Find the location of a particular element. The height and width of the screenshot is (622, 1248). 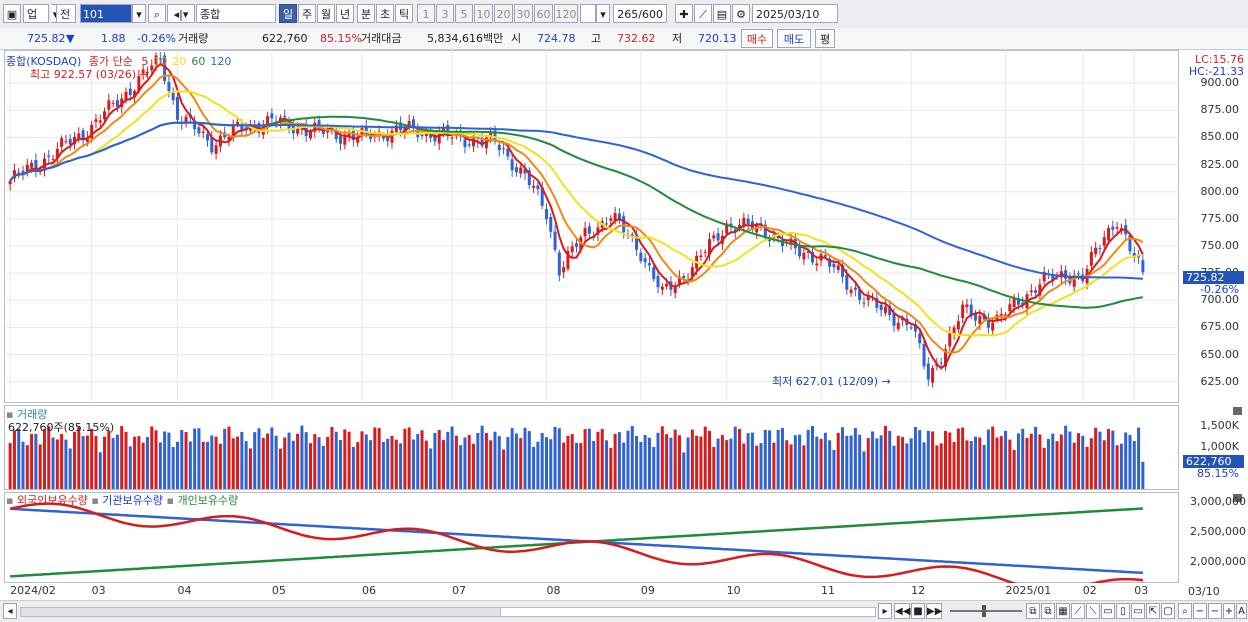

legend-foreign: 외국인보유수량 is located at coordinates (52, 500).